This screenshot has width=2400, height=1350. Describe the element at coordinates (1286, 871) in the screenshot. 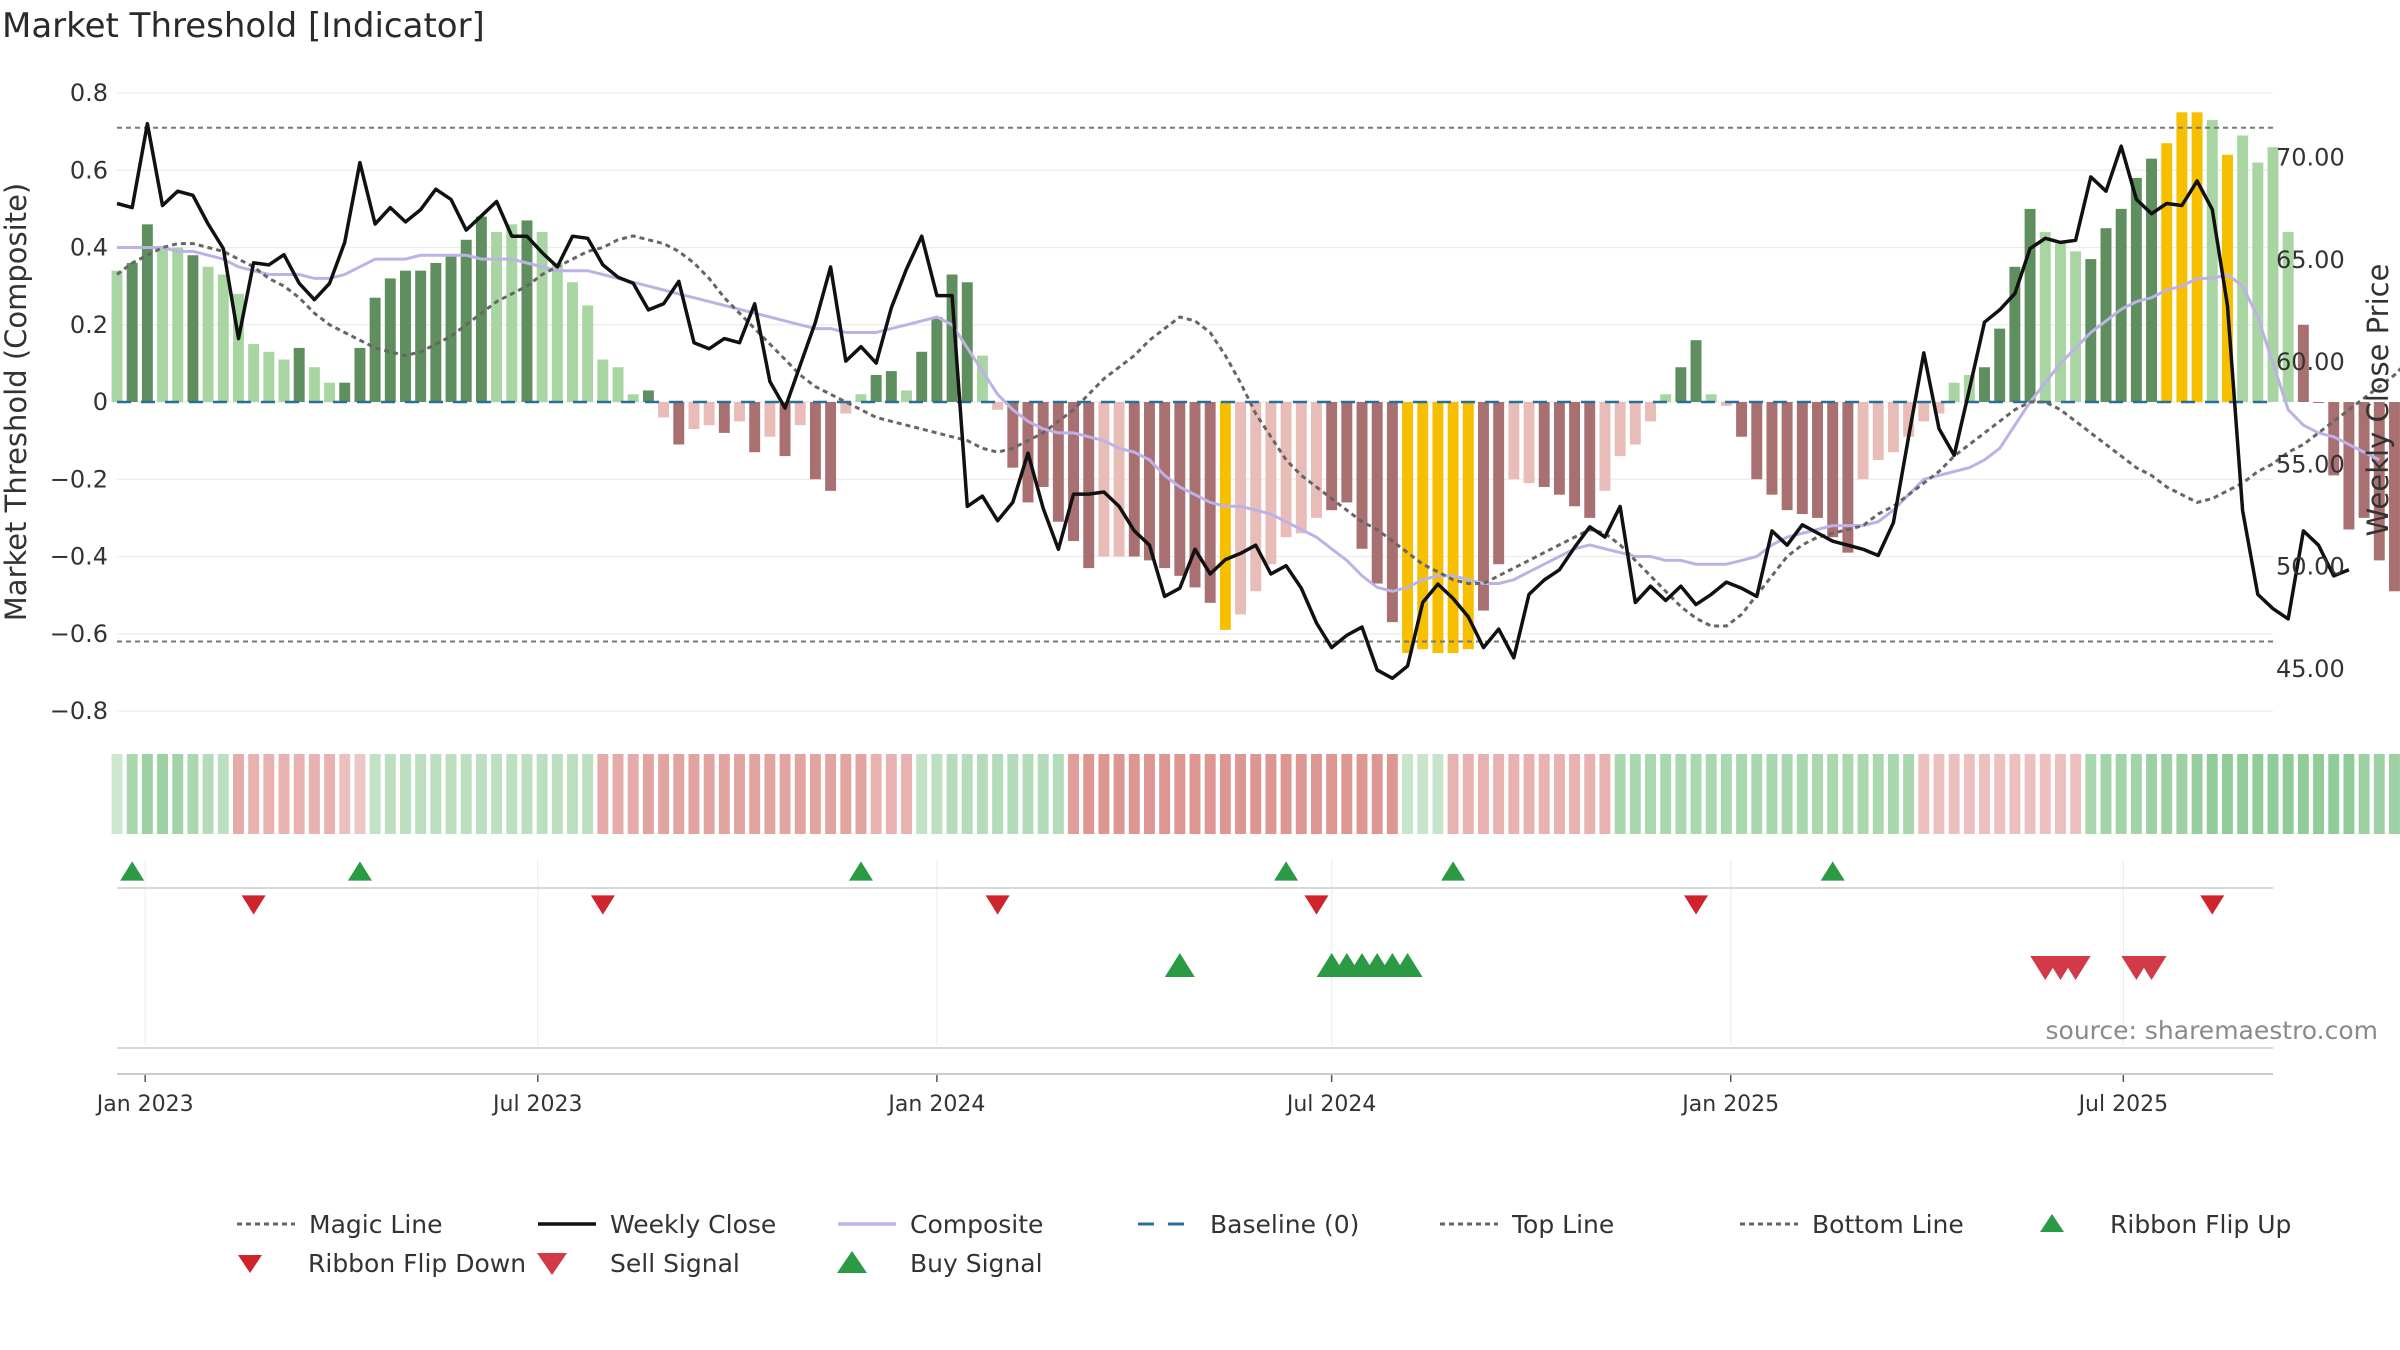

I see `ribbon-flip-up-marker` at that location.